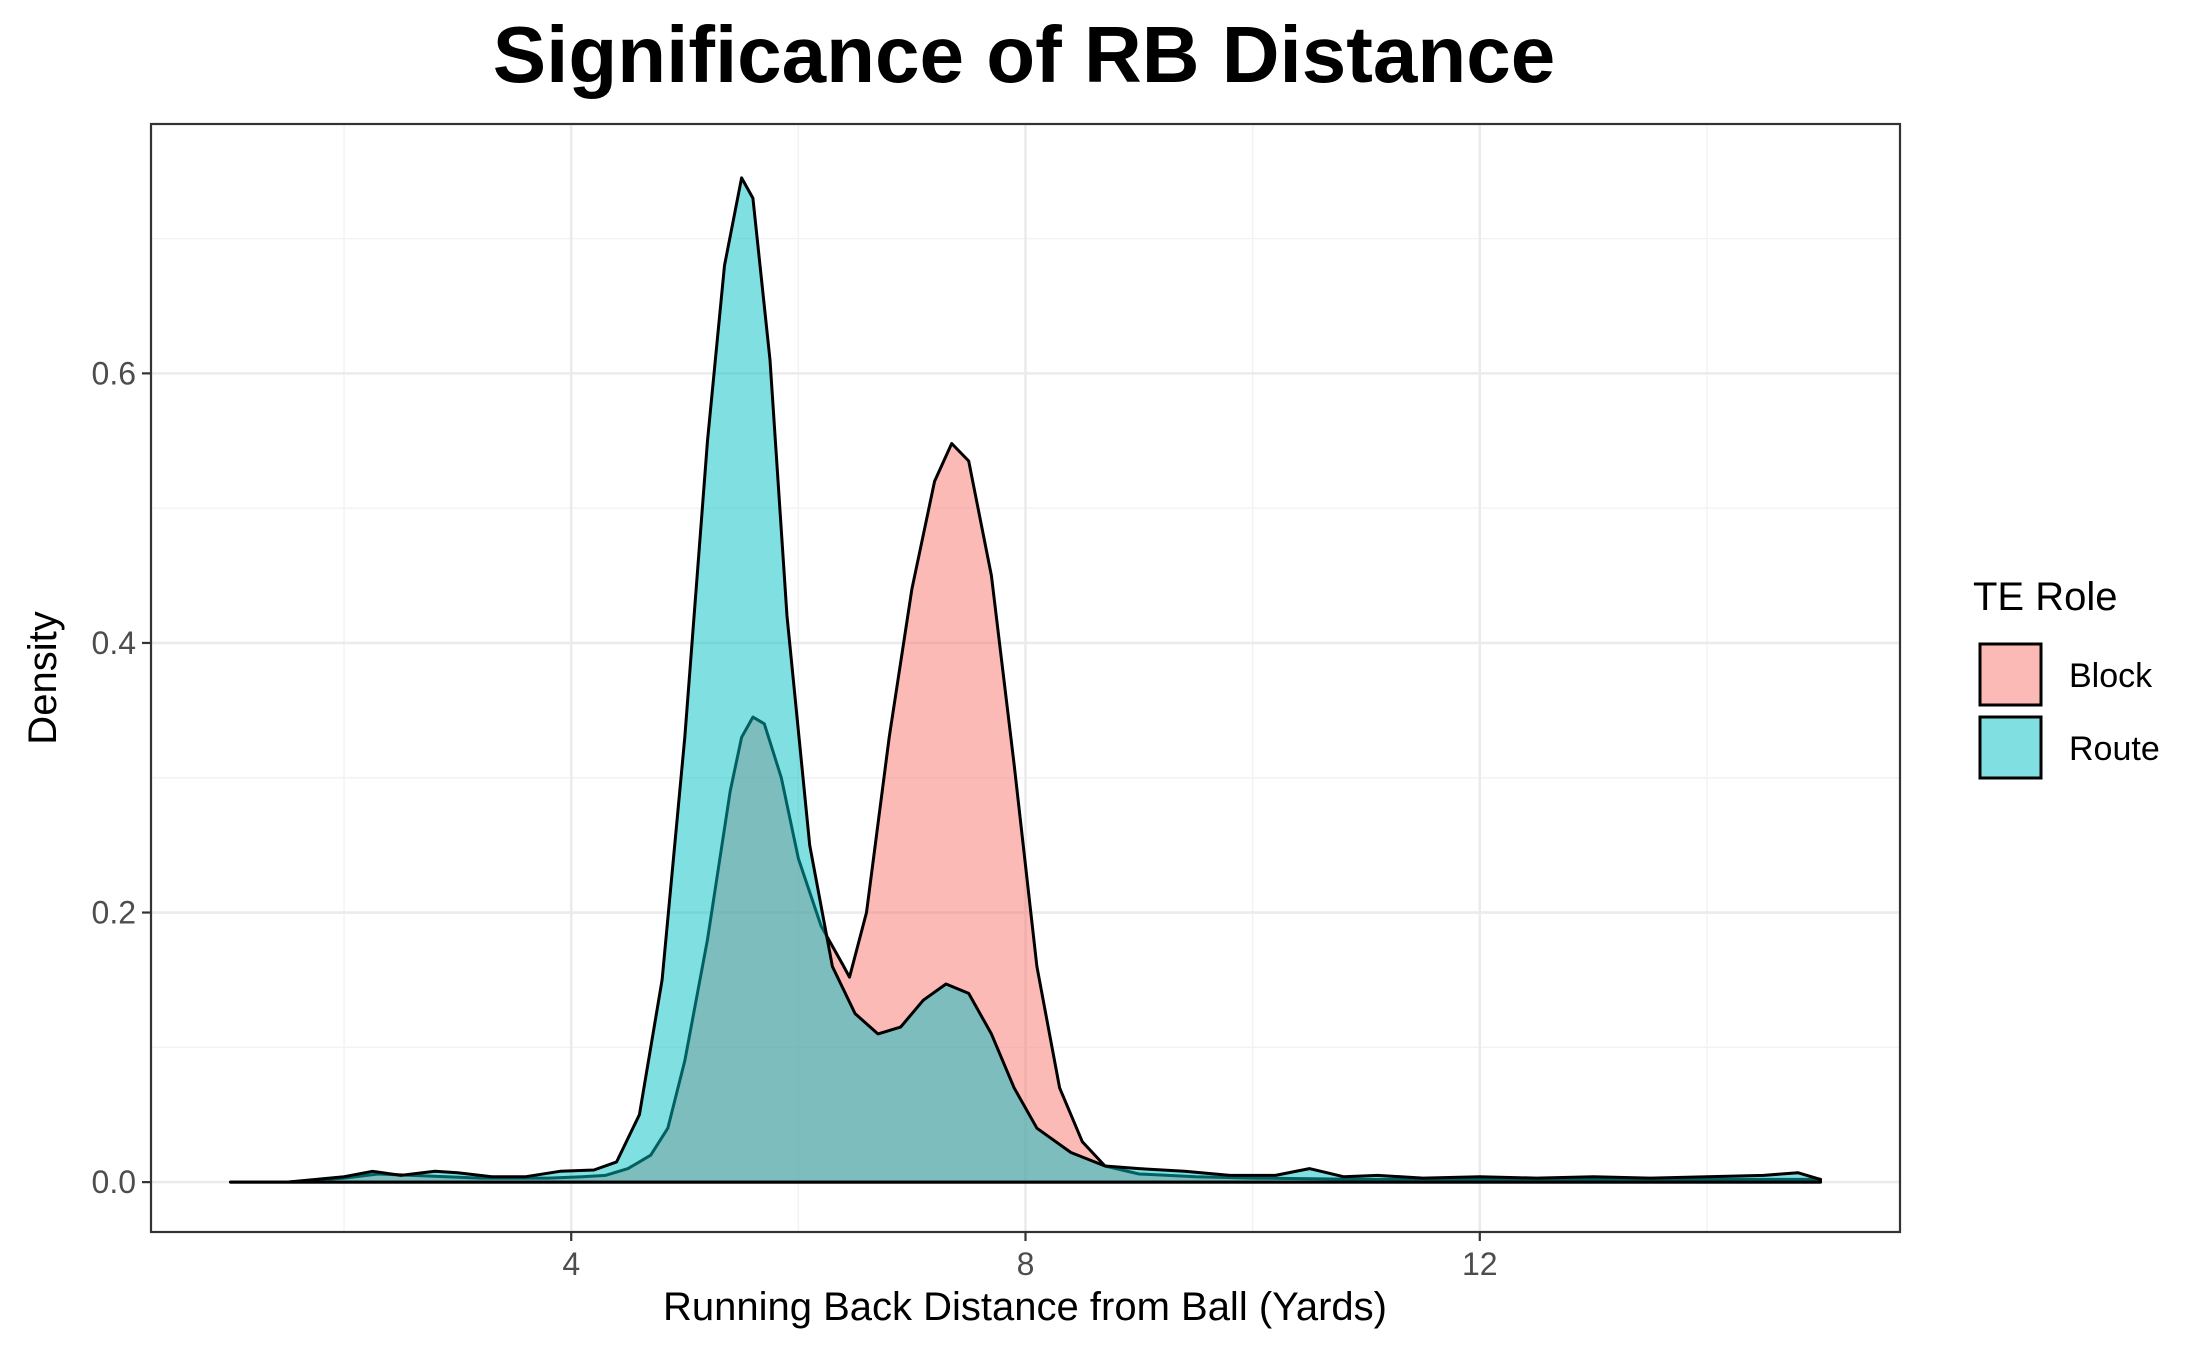 This screenshot has width=2187, height=1350. I want to click on y-tick-label: 0.2, so click(114, 913).